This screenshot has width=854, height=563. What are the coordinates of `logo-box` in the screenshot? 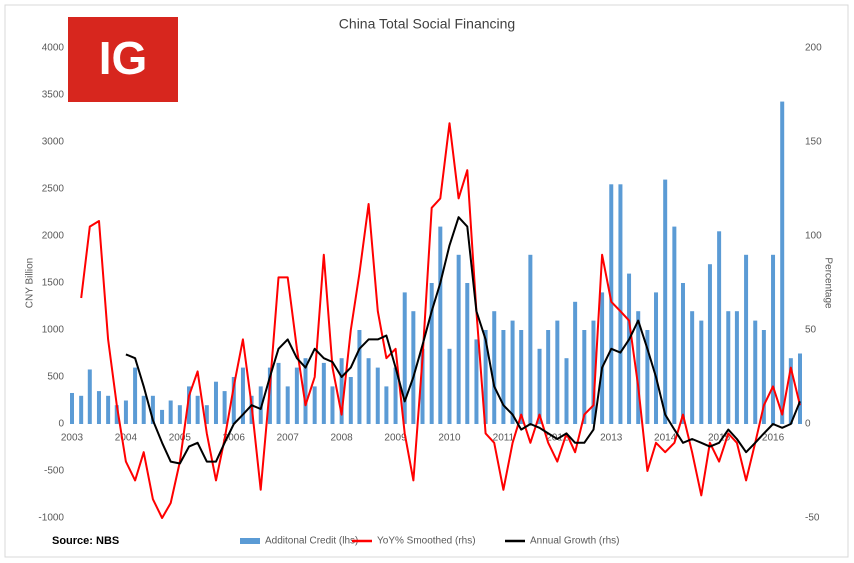 It's located at (123, 59).